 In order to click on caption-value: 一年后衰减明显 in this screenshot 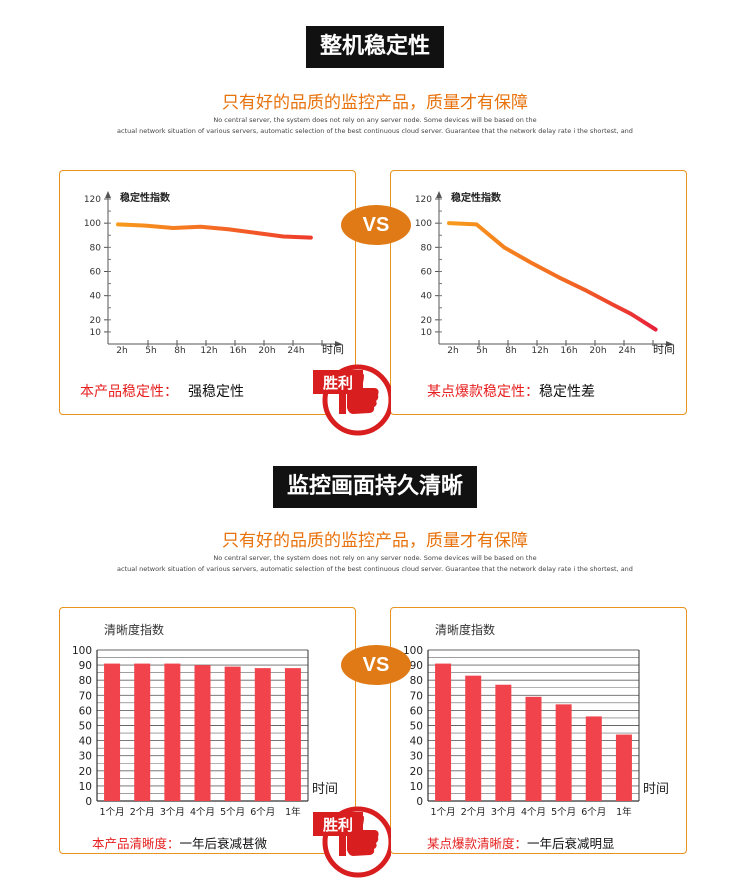, I will do `click(571, 843)`.